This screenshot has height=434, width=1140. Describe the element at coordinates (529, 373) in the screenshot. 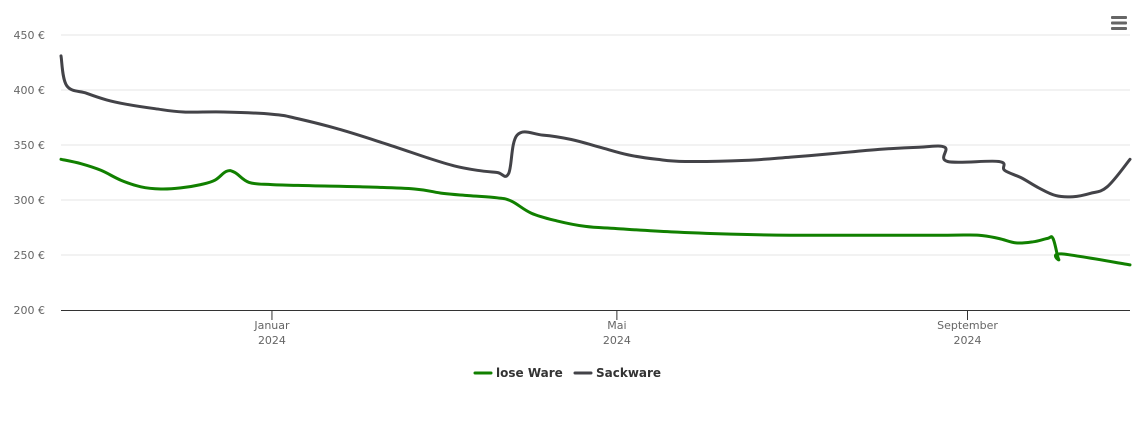

I see `legend-label-lose-ware: lose Ware` at that location.